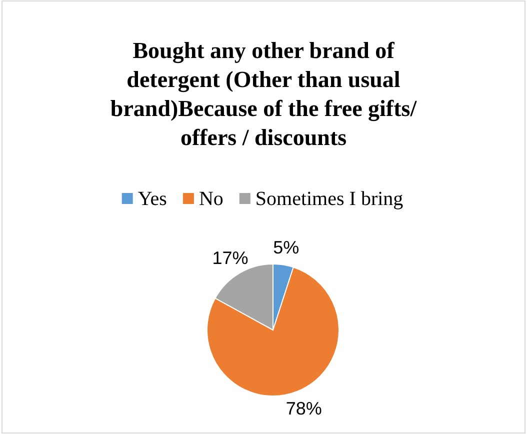 This screenshot has height=434, width=527. I want to click on data-label: 78%, so click(304, 408).